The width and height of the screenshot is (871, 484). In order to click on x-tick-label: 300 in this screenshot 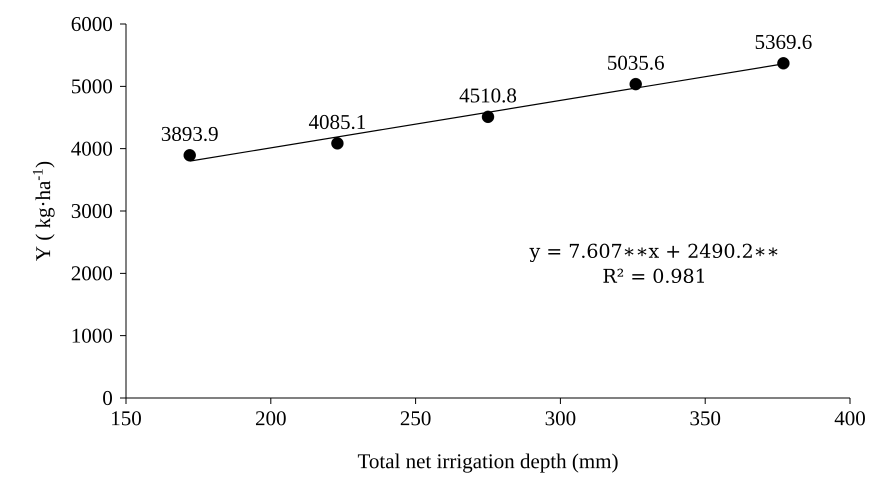, I will do `click(561, 418)`.